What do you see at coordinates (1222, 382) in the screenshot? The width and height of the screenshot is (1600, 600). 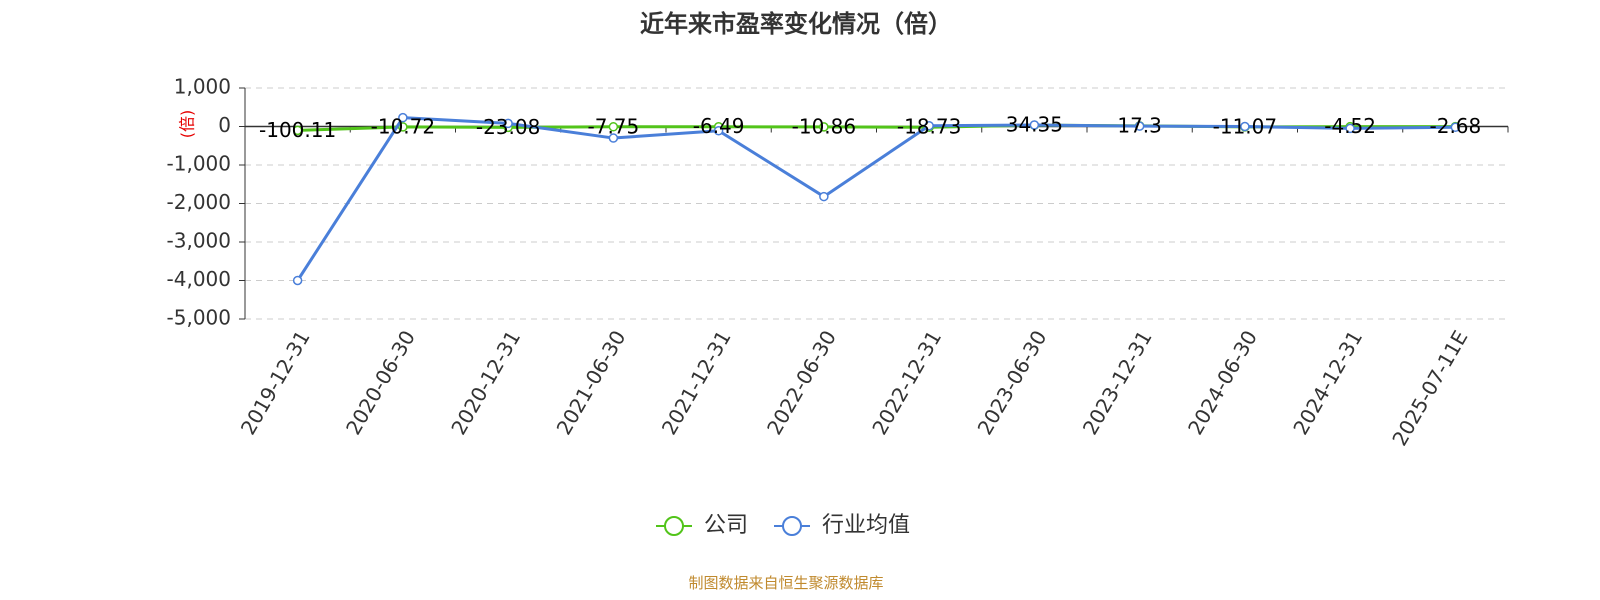 I see `x-tick-label: 2024-06-30` at bounding box center [1222, 382].